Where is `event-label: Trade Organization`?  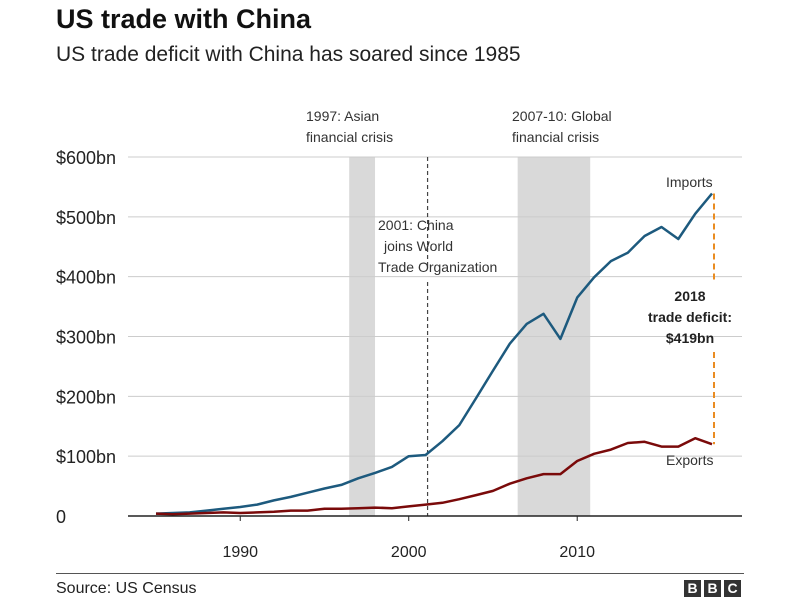
event-label: Trade Organization is located at coordinates (437, 267).